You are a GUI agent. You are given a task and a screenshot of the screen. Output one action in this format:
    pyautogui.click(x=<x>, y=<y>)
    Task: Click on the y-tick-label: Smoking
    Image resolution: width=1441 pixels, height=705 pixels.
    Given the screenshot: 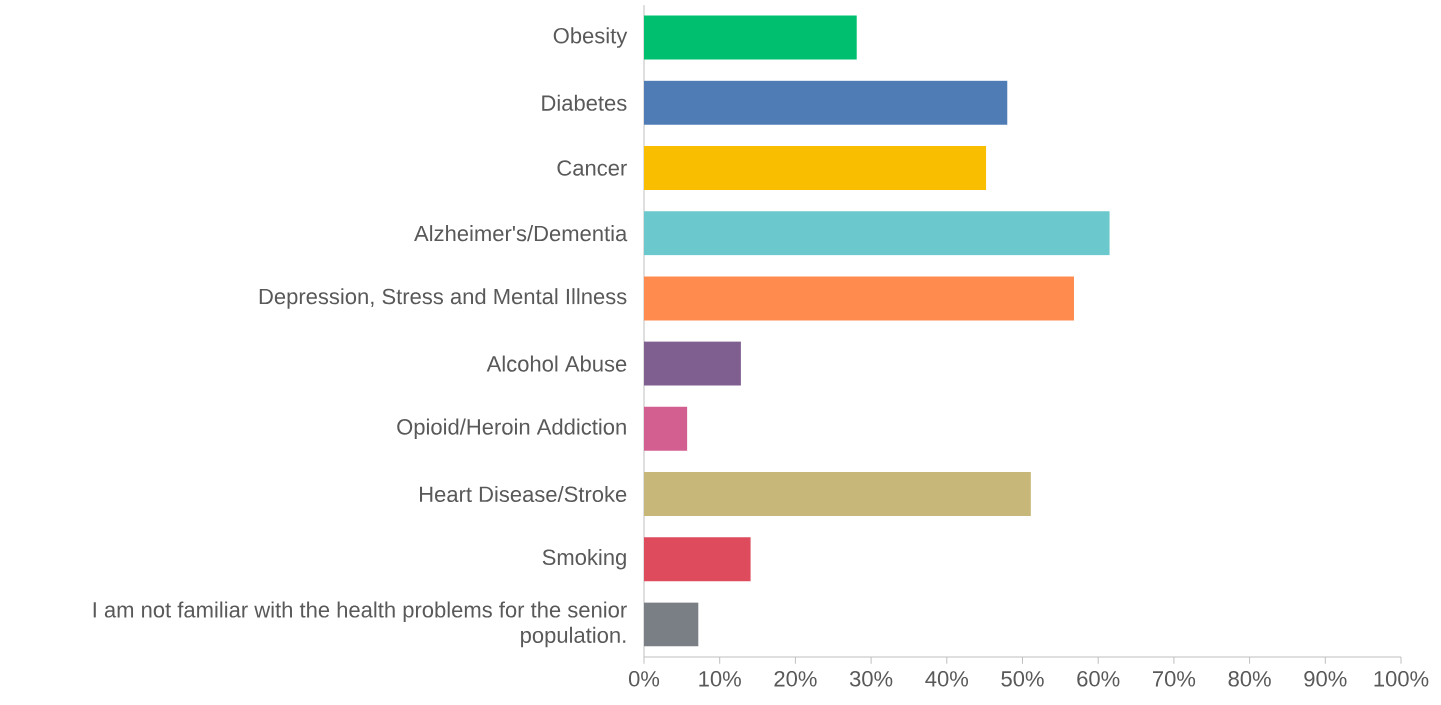 What is the action you would take?
    pyautogui.click(x=584, y=559)
    